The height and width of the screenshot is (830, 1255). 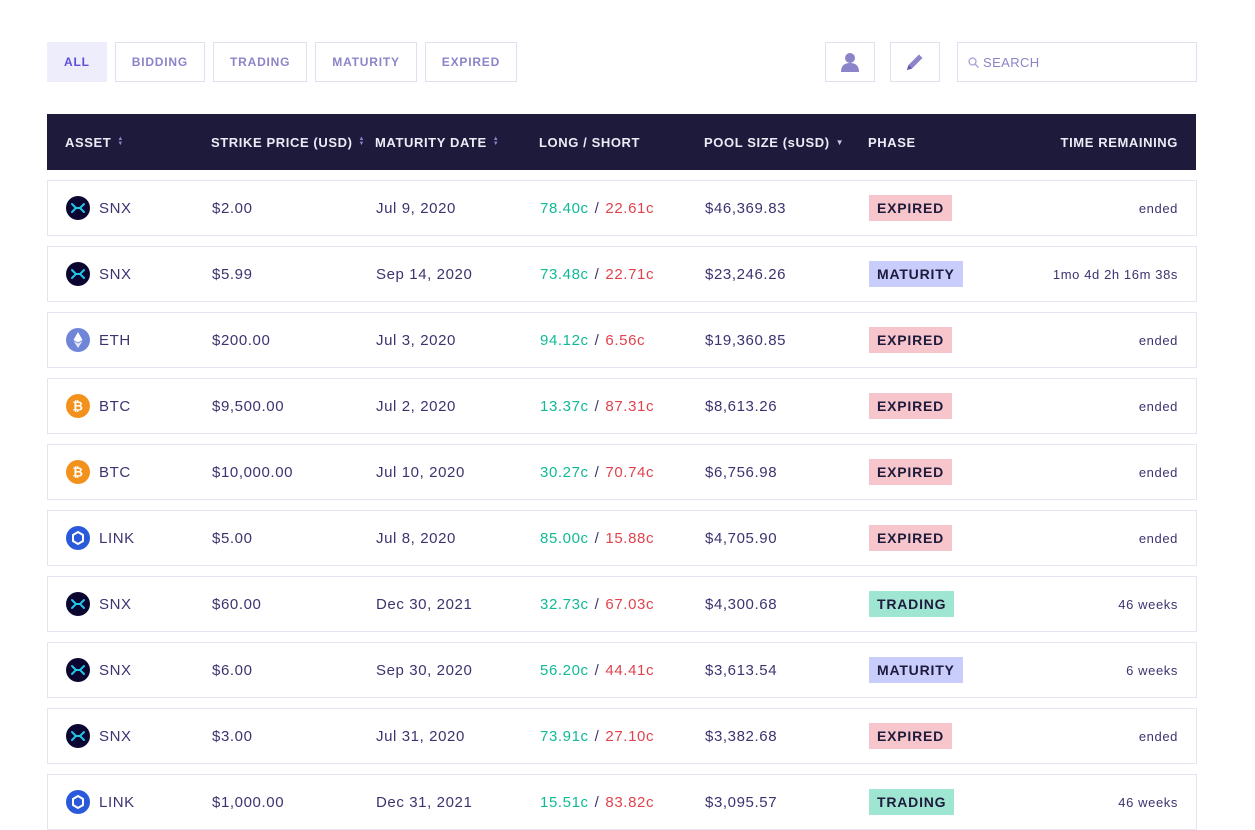 What do you see at coordinates (912, 604) in the screenshot?
I see `phase-badge: TRADING` at bounding box center [912, 604].